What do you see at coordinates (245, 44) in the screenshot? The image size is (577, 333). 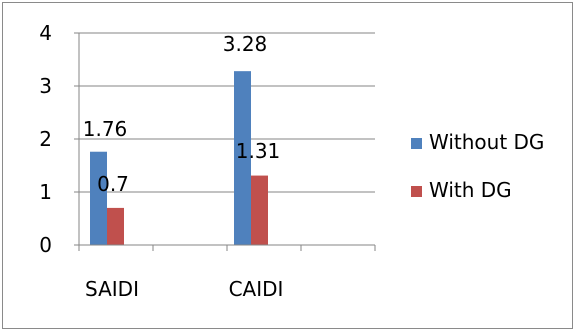 I see `data-label: 3.28` at bounding box center [245, 44].